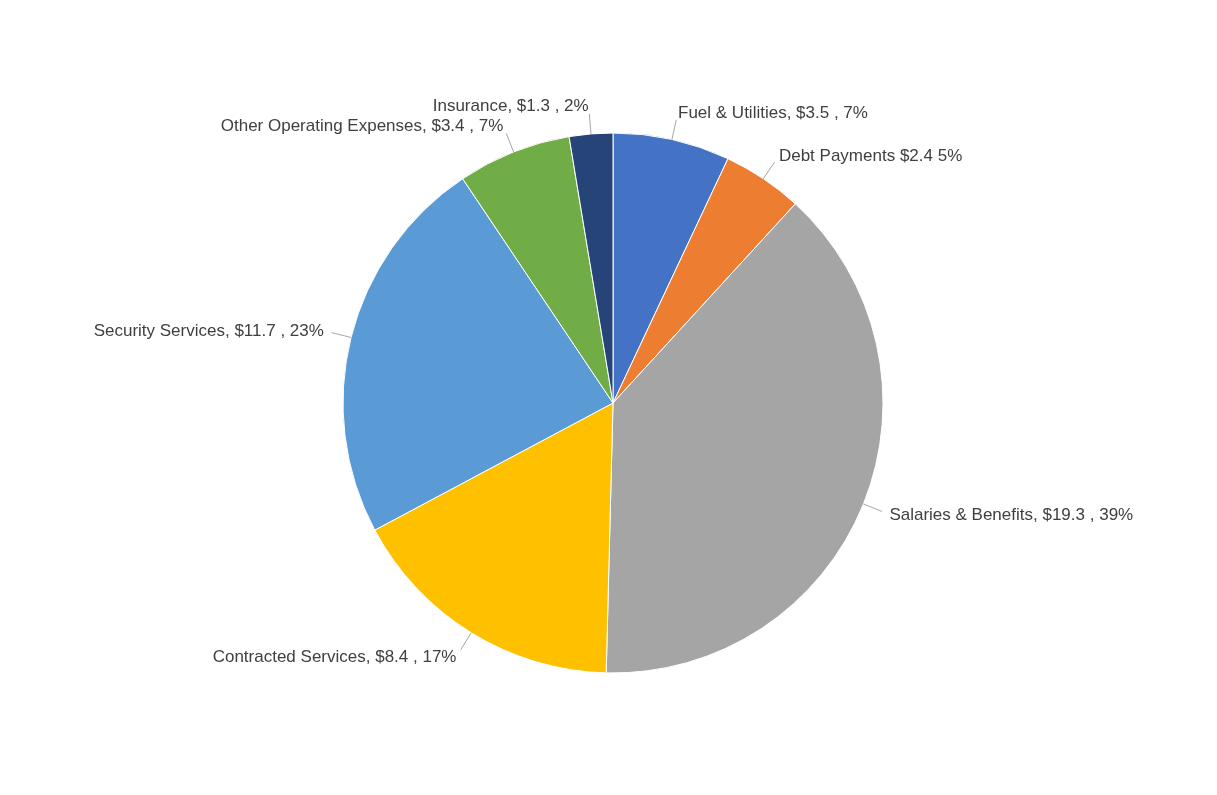 The width and height of the screenshot is (1217, 795). What do you see at coordinates (548, 106) in the screenshot?
I see `data-label: , $1.3 , 2%` at bounding box center [548, 106].